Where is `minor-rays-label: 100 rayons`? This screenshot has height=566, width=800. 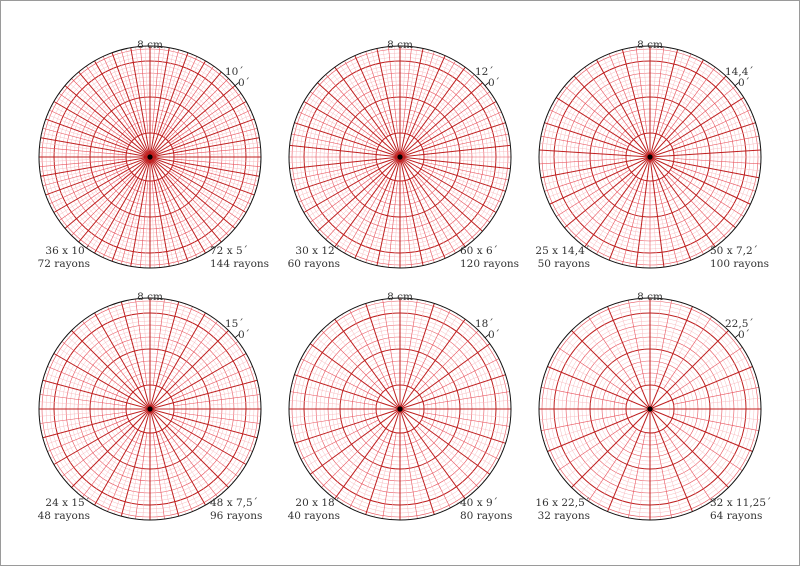
minor-rays-label: 100 rayons is located at coordinates (739, 264).